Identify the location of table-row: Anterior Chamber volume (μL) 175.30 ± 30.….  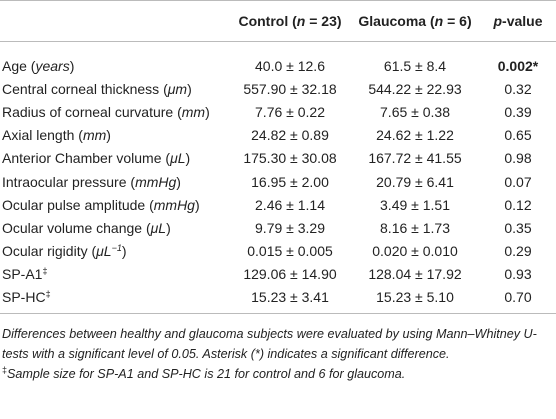
(278, 158).